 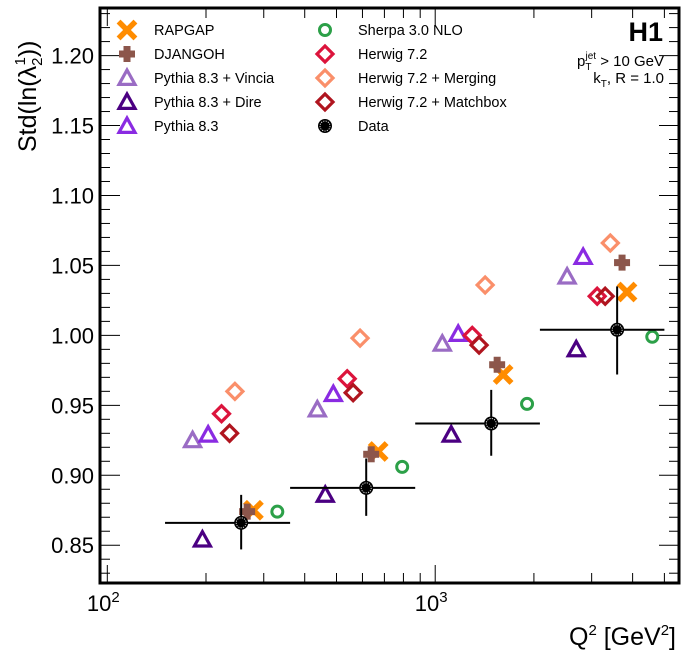 I want to click on legend-label: Data, so click(x=374, y=127).